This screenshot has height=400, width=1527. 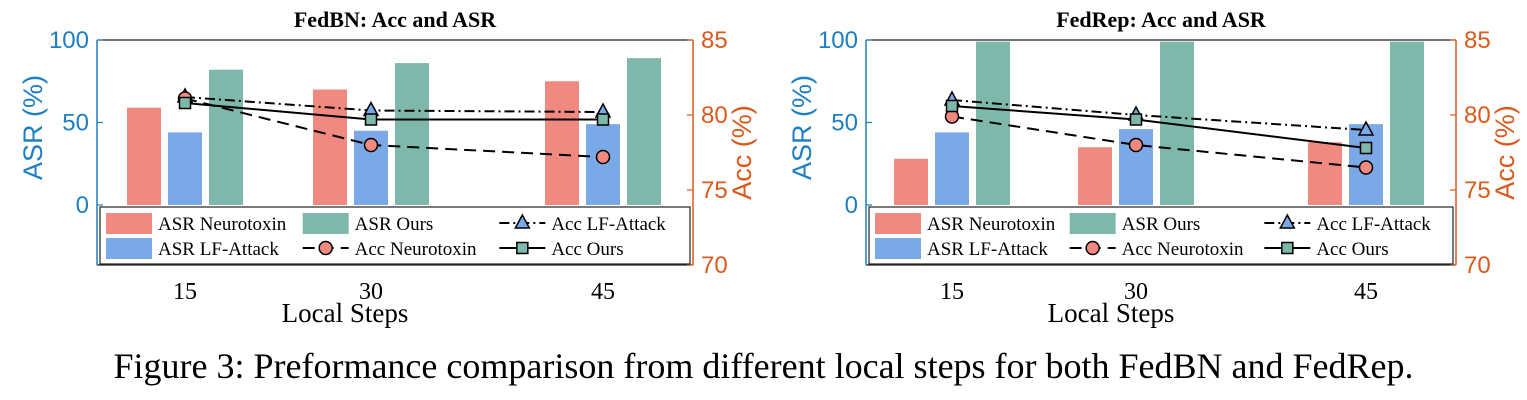 What do you see at coordinates (394, 104) in the screenshot?
I see `line-acc-lf-attack` at bounding box center [394, 104].